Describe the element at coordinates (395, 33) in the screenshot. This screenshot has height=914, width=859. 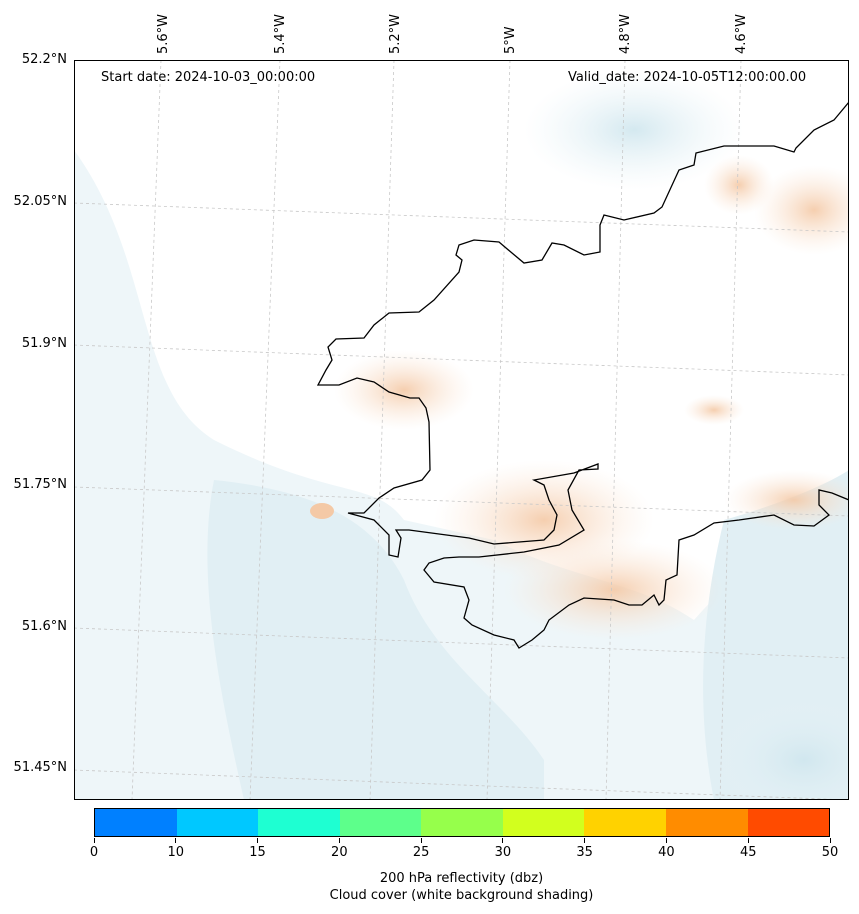
I see `lon-label-5.2w: 5.2°W` at that location.